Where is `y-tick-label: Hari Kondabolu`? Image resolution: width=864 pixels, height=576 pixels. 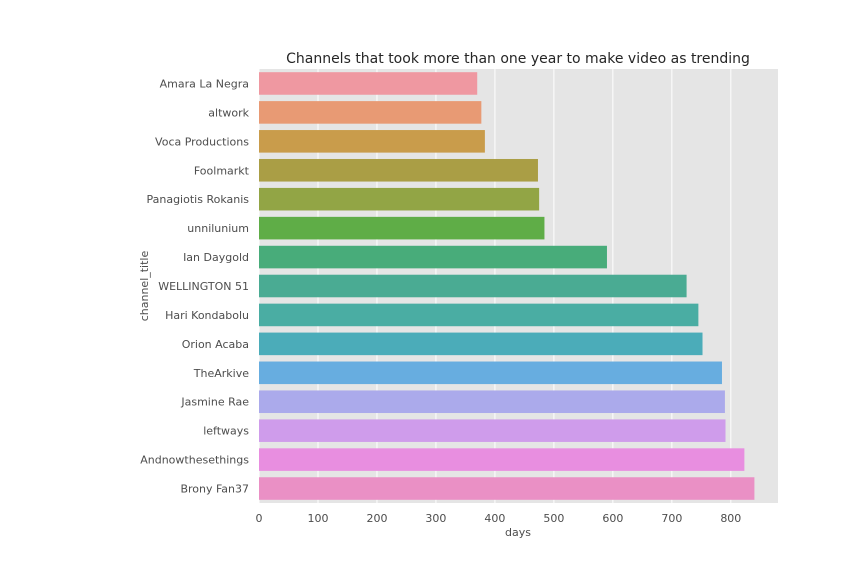 y-tick-label: Hari Kondabolu is located at coordinates (207, 315).